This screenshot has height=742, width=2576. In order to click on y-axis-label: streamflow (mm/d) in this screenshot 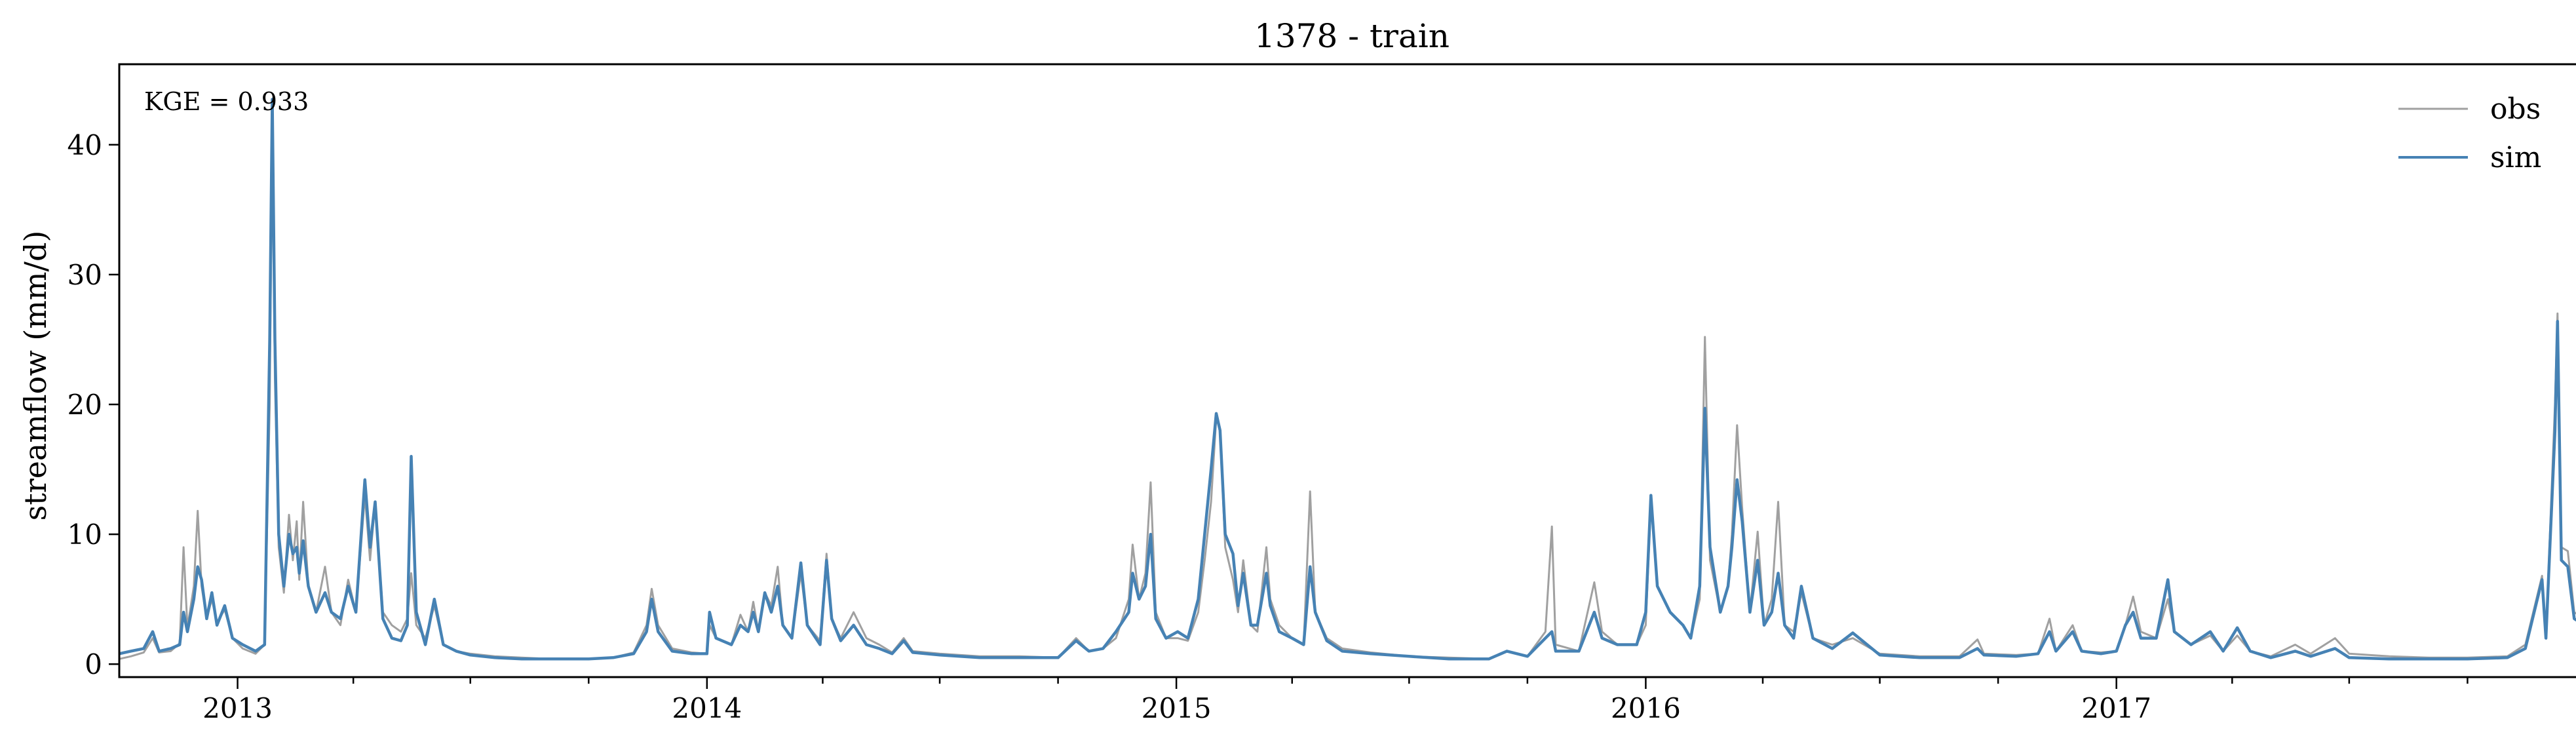, I will do `click(35, 376)`.